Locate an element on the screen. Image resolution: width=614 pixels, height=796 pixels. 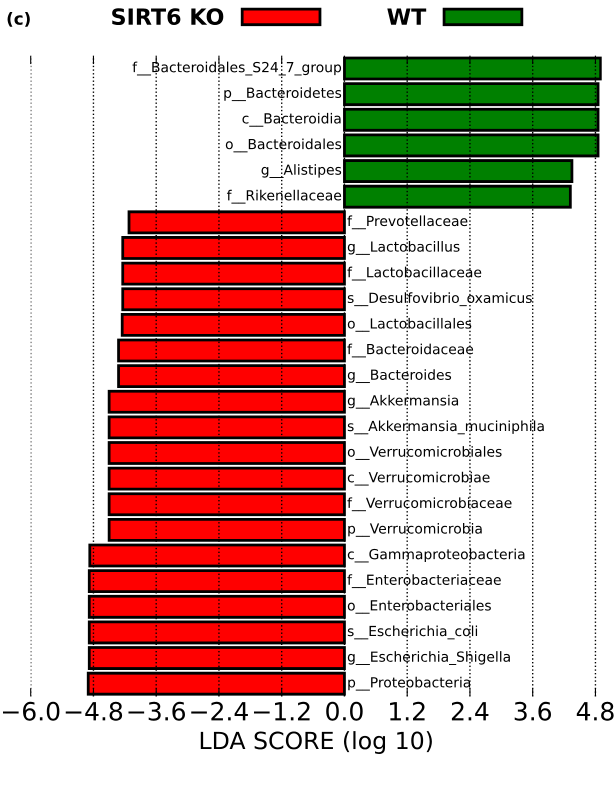
y-tick-label: f__Verrucomicrobiaceae is located at coordinates (429, 504).